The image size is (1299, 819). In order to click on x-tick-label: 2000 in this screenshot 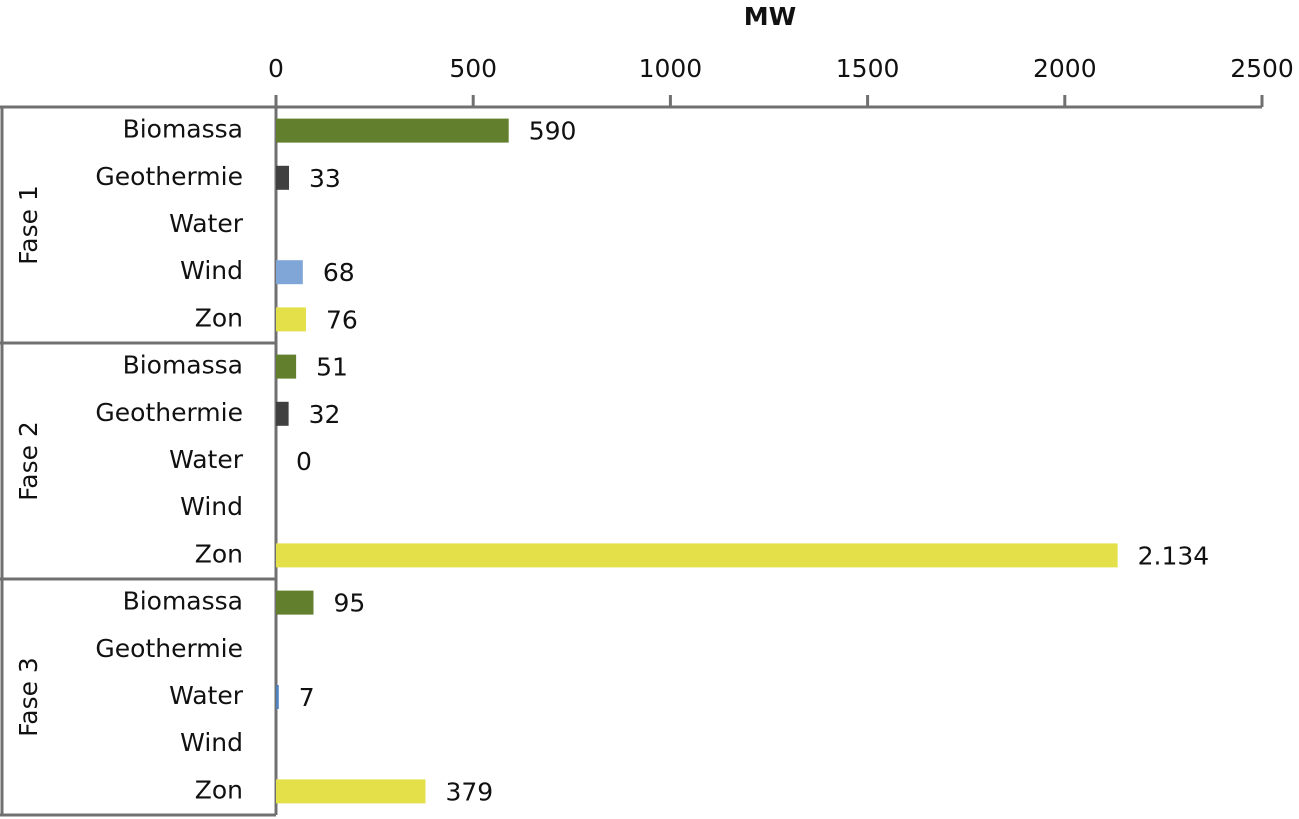, I will do `click(1065, 68)`.